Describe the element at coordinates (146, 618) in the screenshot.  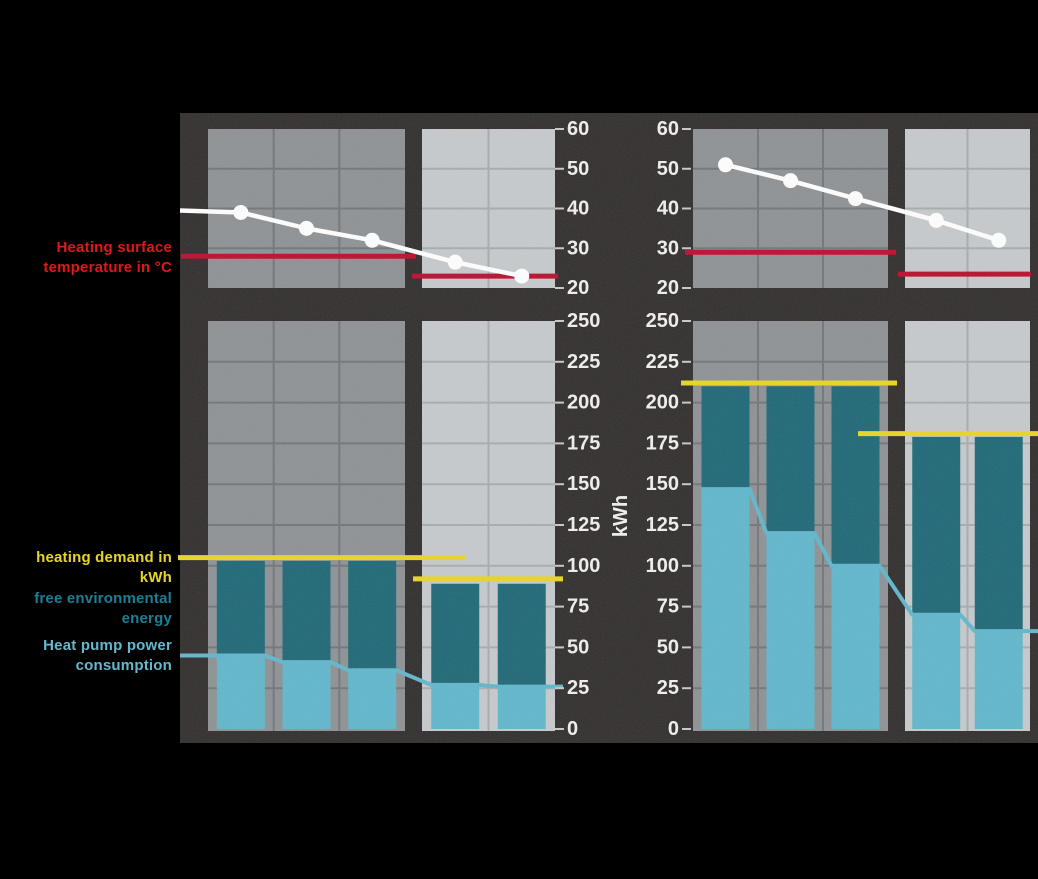
I see `legend-line: energy` at that location.